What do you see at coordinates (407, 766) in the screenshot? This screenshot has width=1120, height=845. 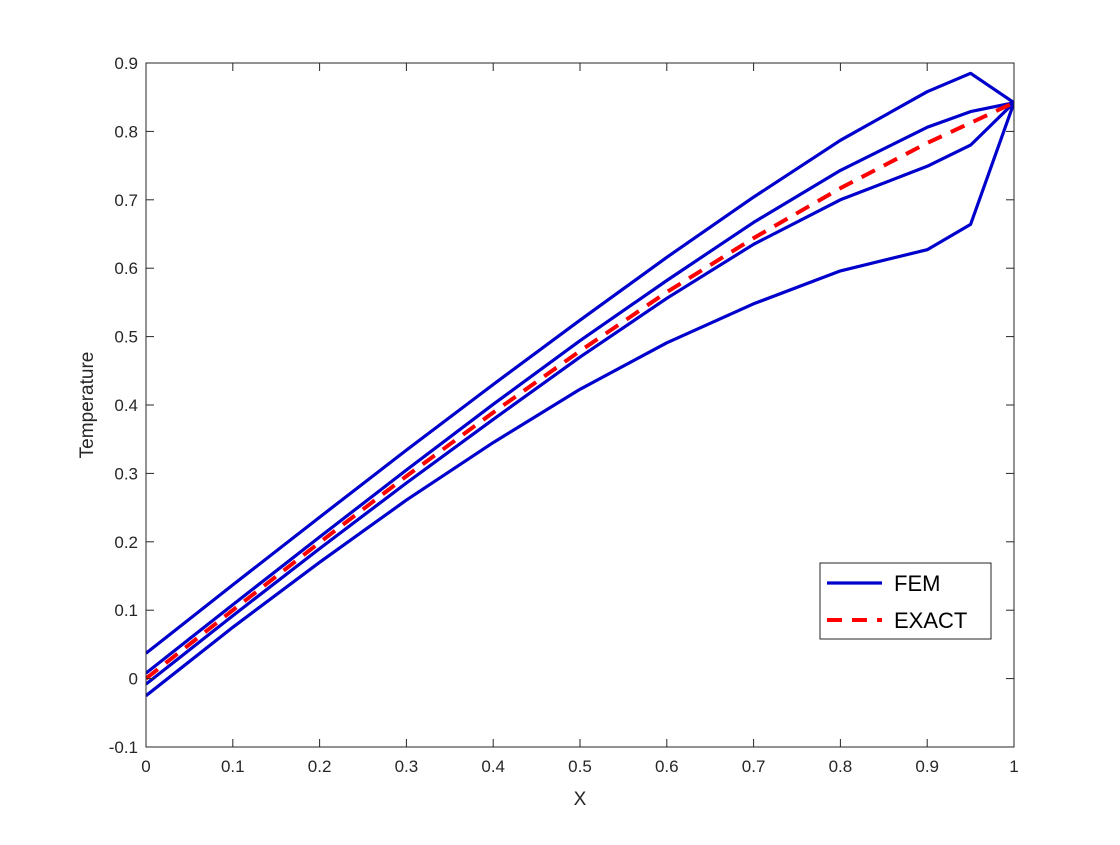 I see `x-tick-label: 0.3` at bounding box center [407, 766].